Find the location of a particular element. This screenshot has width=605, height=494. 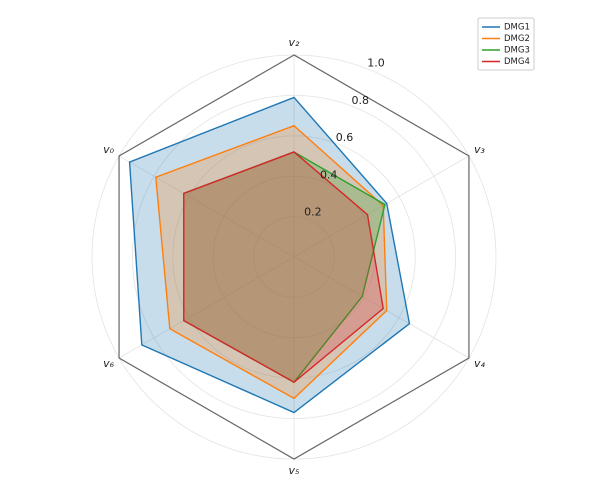

legend-box is located at coordinates (506, 44).